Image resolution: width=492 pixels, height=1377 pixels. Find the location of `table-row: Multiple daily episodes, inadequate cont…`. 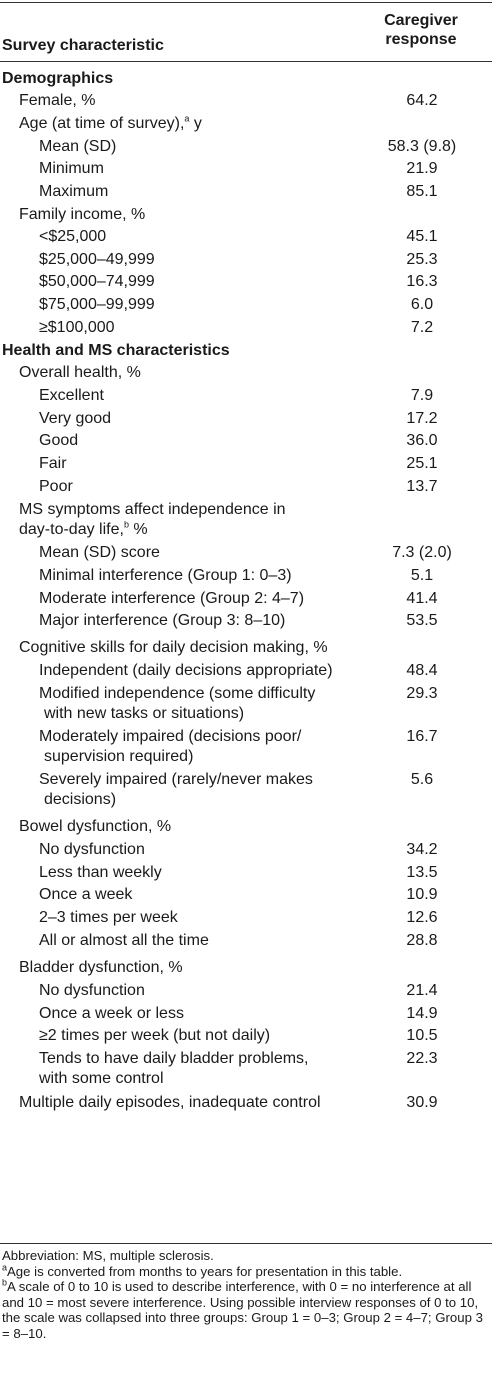

table-row: Multiple daily episodes, inadequate cont… is located at coordinates (246, 1103).